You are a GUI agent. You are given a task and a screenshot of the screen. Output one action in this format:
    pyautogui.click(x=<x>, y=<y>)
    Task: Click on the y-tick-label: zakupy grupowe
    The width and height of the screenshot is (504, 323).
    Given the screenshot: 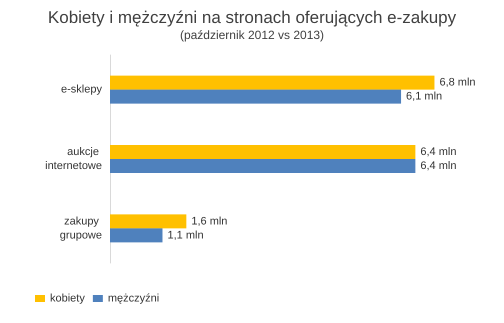 What is the action you would take?
    pyautogui.click(x=81, y=228)
    